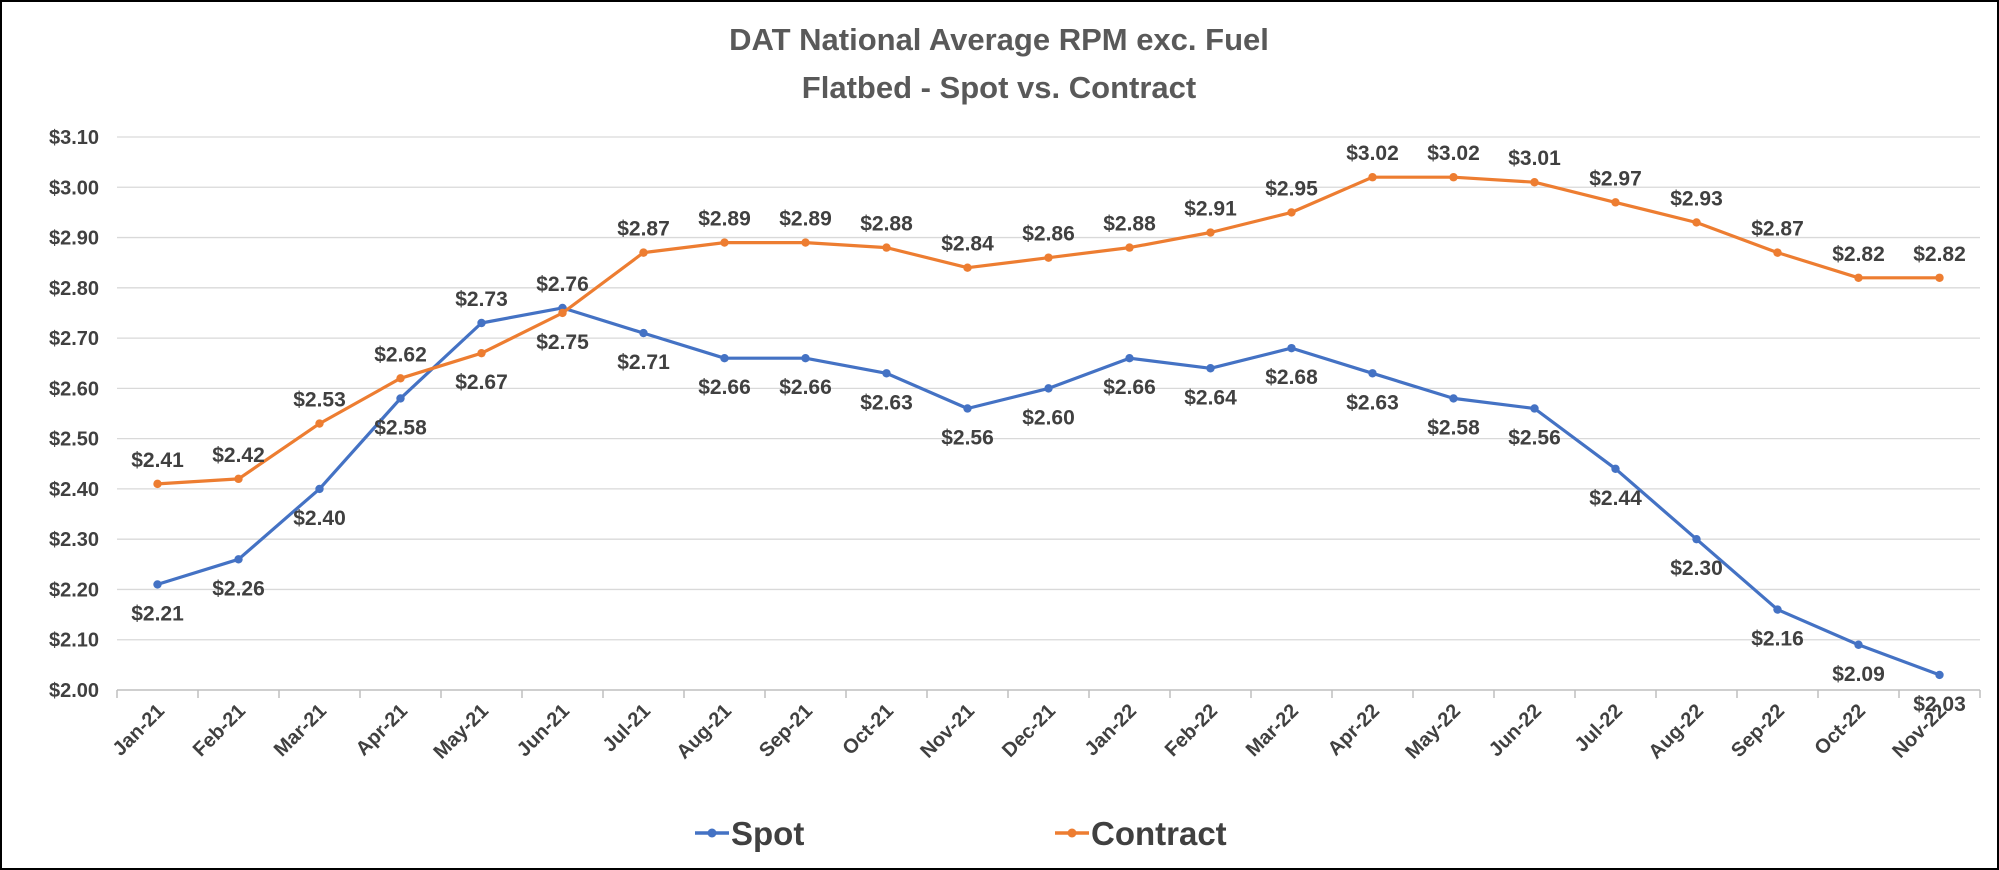 Image resolution: width=1999 pixels, height=870 pixels. I want to click on x-tick-label: May-21, so click(462, 732).